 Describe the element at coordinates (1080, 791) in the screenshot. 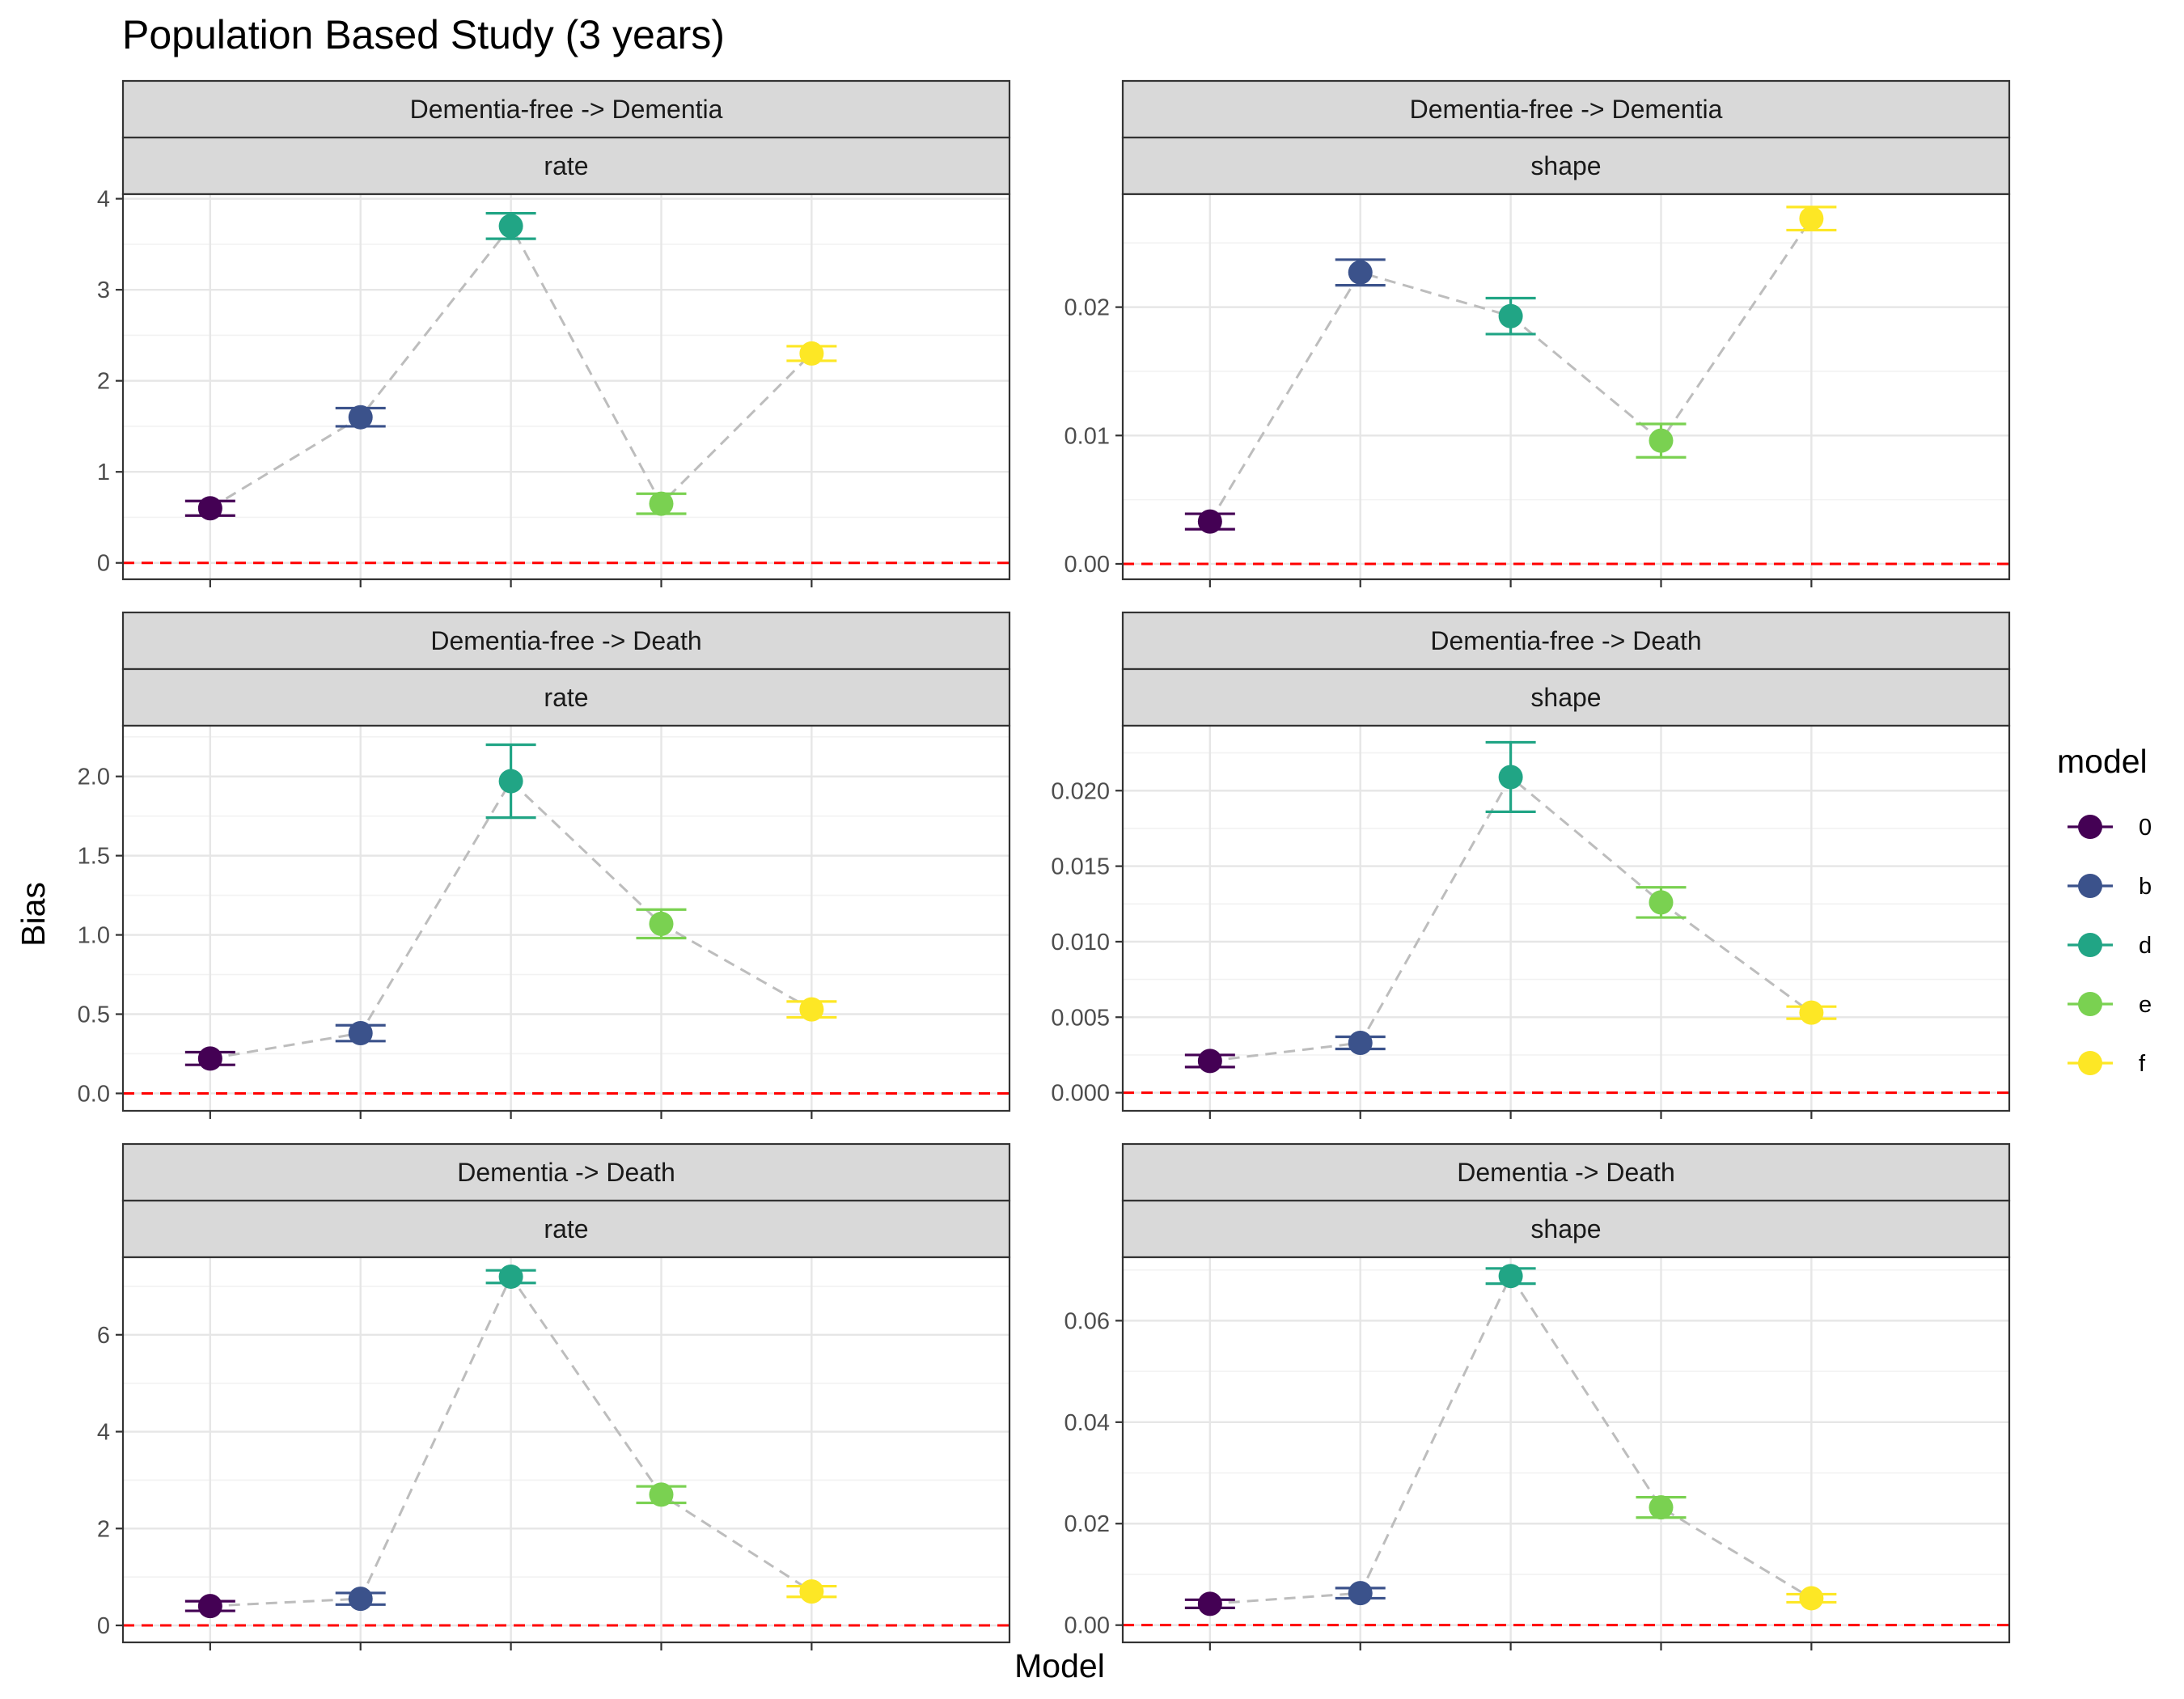

I see `y-tick-label: 0.020` at that location.